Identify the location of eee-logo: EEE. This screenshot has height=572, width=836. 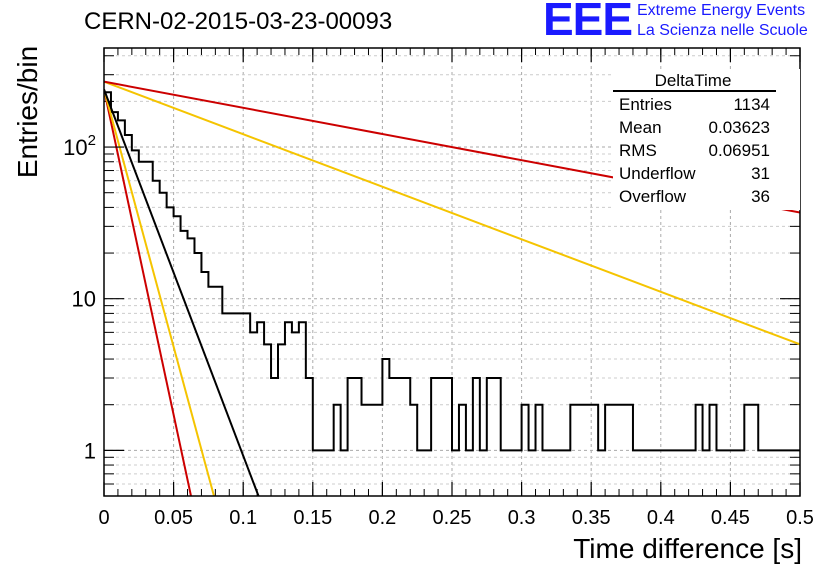
(588, 22).